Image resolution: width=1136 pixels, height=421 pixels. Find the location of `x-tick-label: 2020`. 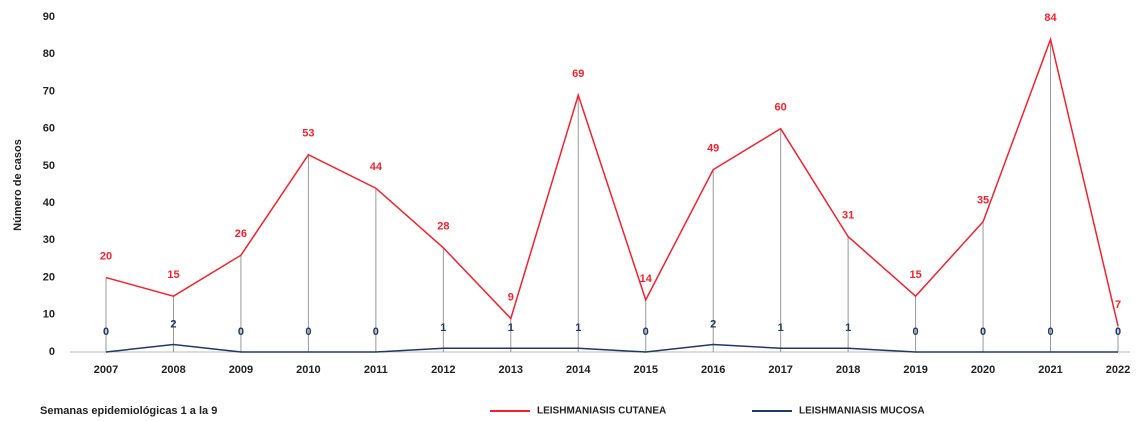

x-tick-label: 2020 is located at coordinates (983, 370).